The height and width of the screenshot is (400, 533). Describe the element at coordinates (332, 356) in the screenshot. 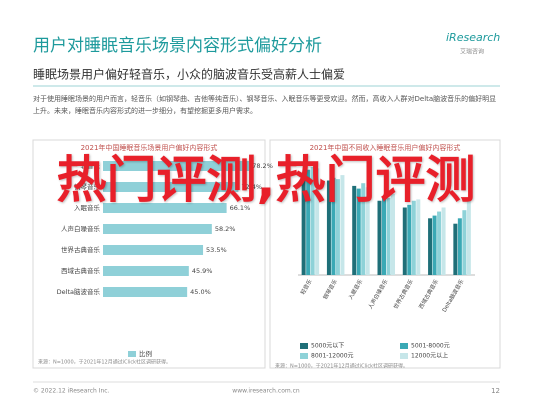

I see `legend-label: 8001-12000元` at that location.